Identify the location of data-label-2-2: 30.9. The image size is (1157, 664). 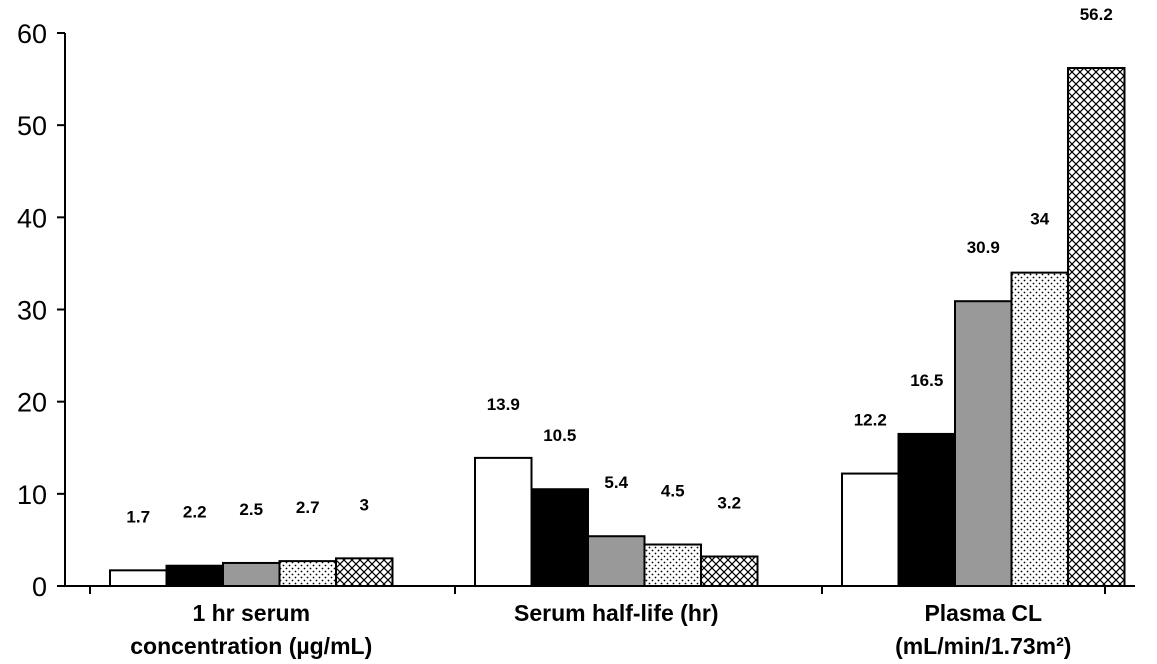
(983, 247).